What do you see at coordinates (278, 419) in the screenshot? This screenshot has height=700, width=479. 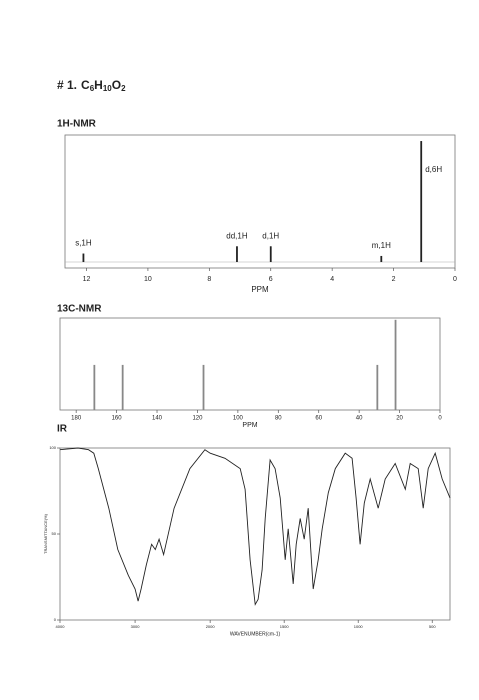 I see `x-tick-label: 80` at bounding box center [278, 419].